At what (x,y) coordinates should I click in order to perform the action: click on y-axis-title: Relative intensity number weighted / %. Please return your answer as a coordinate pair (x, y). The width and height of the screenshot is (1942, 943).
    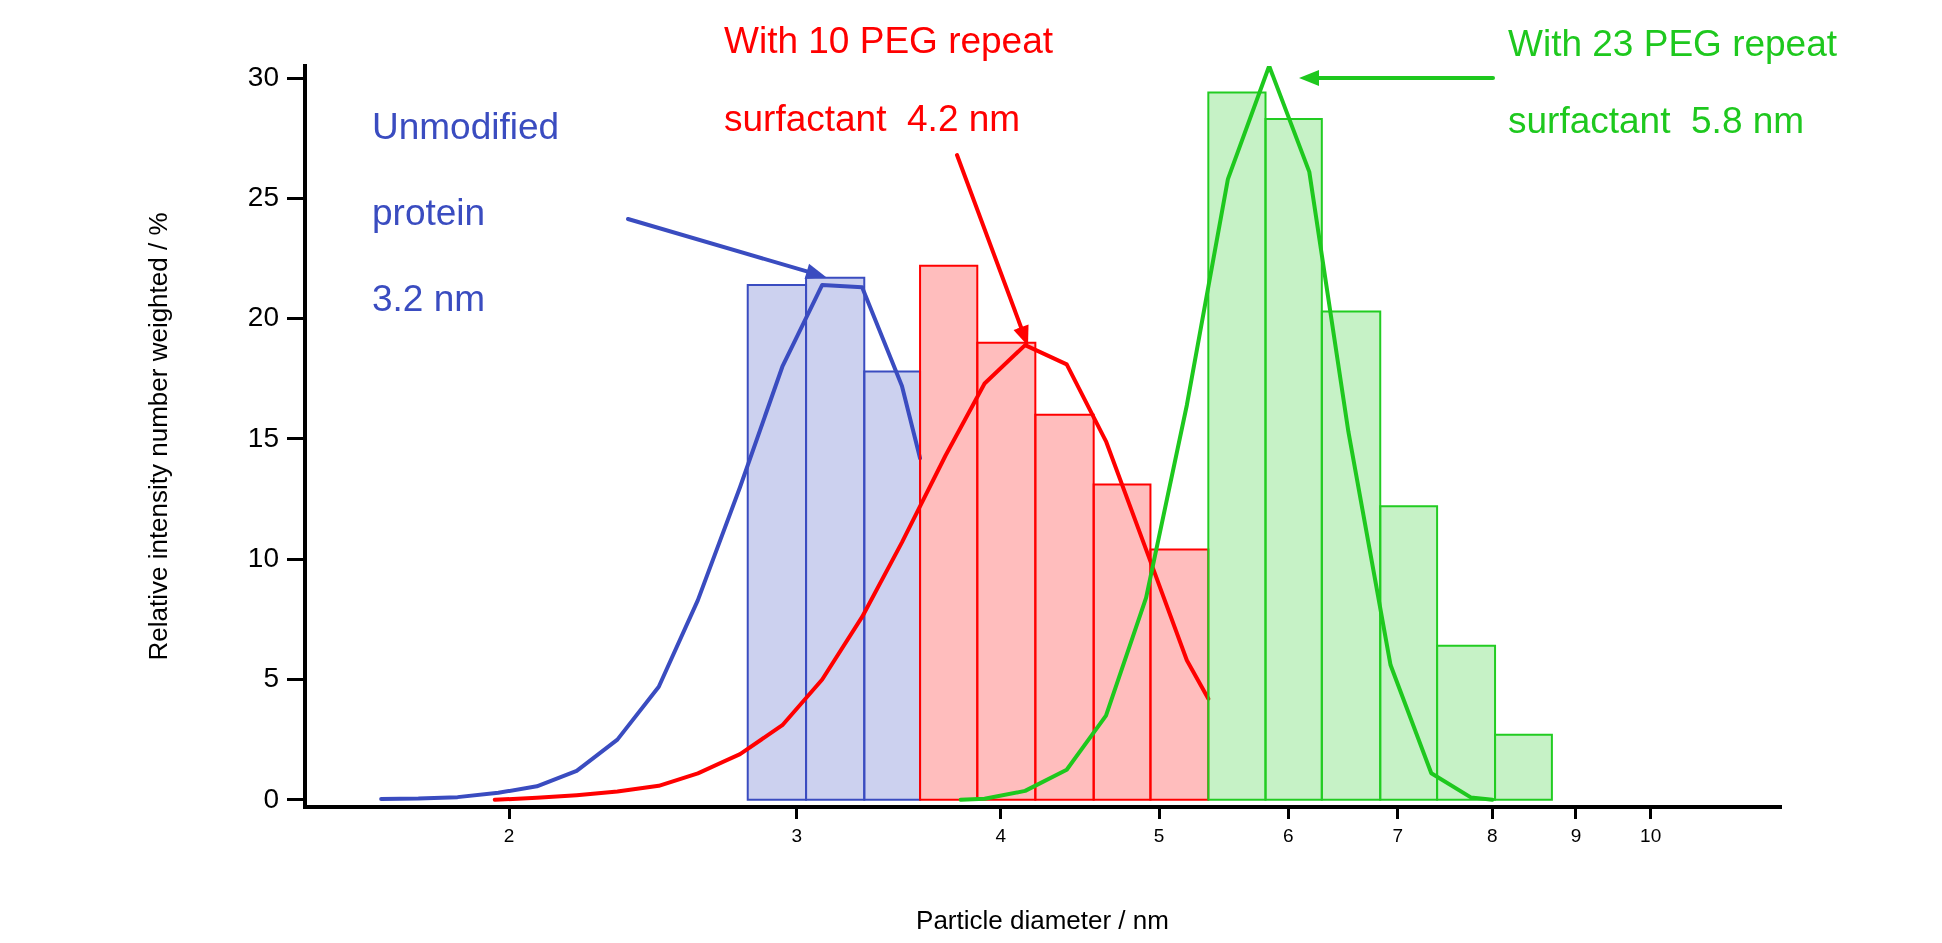
    Looking at the image, I should click on (157, 436).